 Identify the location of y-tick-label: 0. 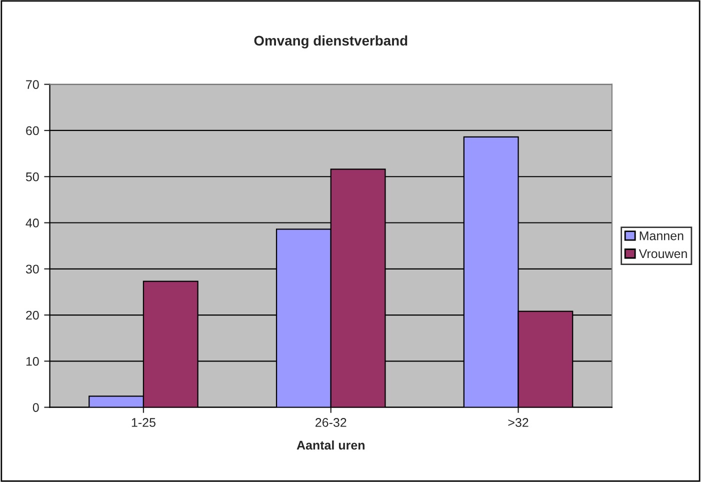
(35, 407).